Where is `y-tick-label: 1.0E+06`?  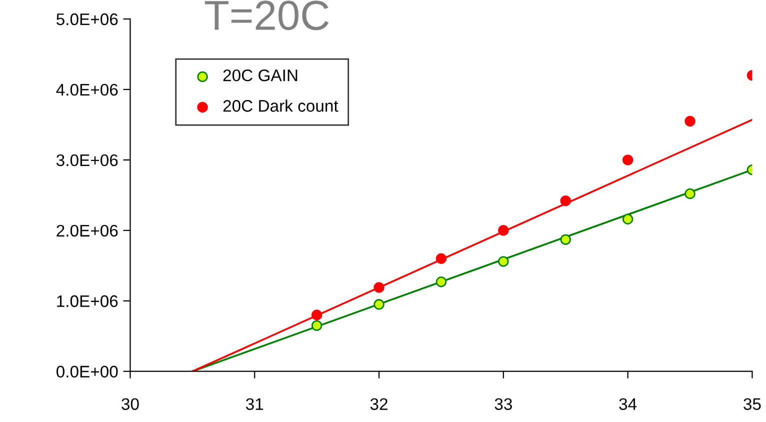
y-tick-label: 1.0E+06 is located at coordinates (87, 301).